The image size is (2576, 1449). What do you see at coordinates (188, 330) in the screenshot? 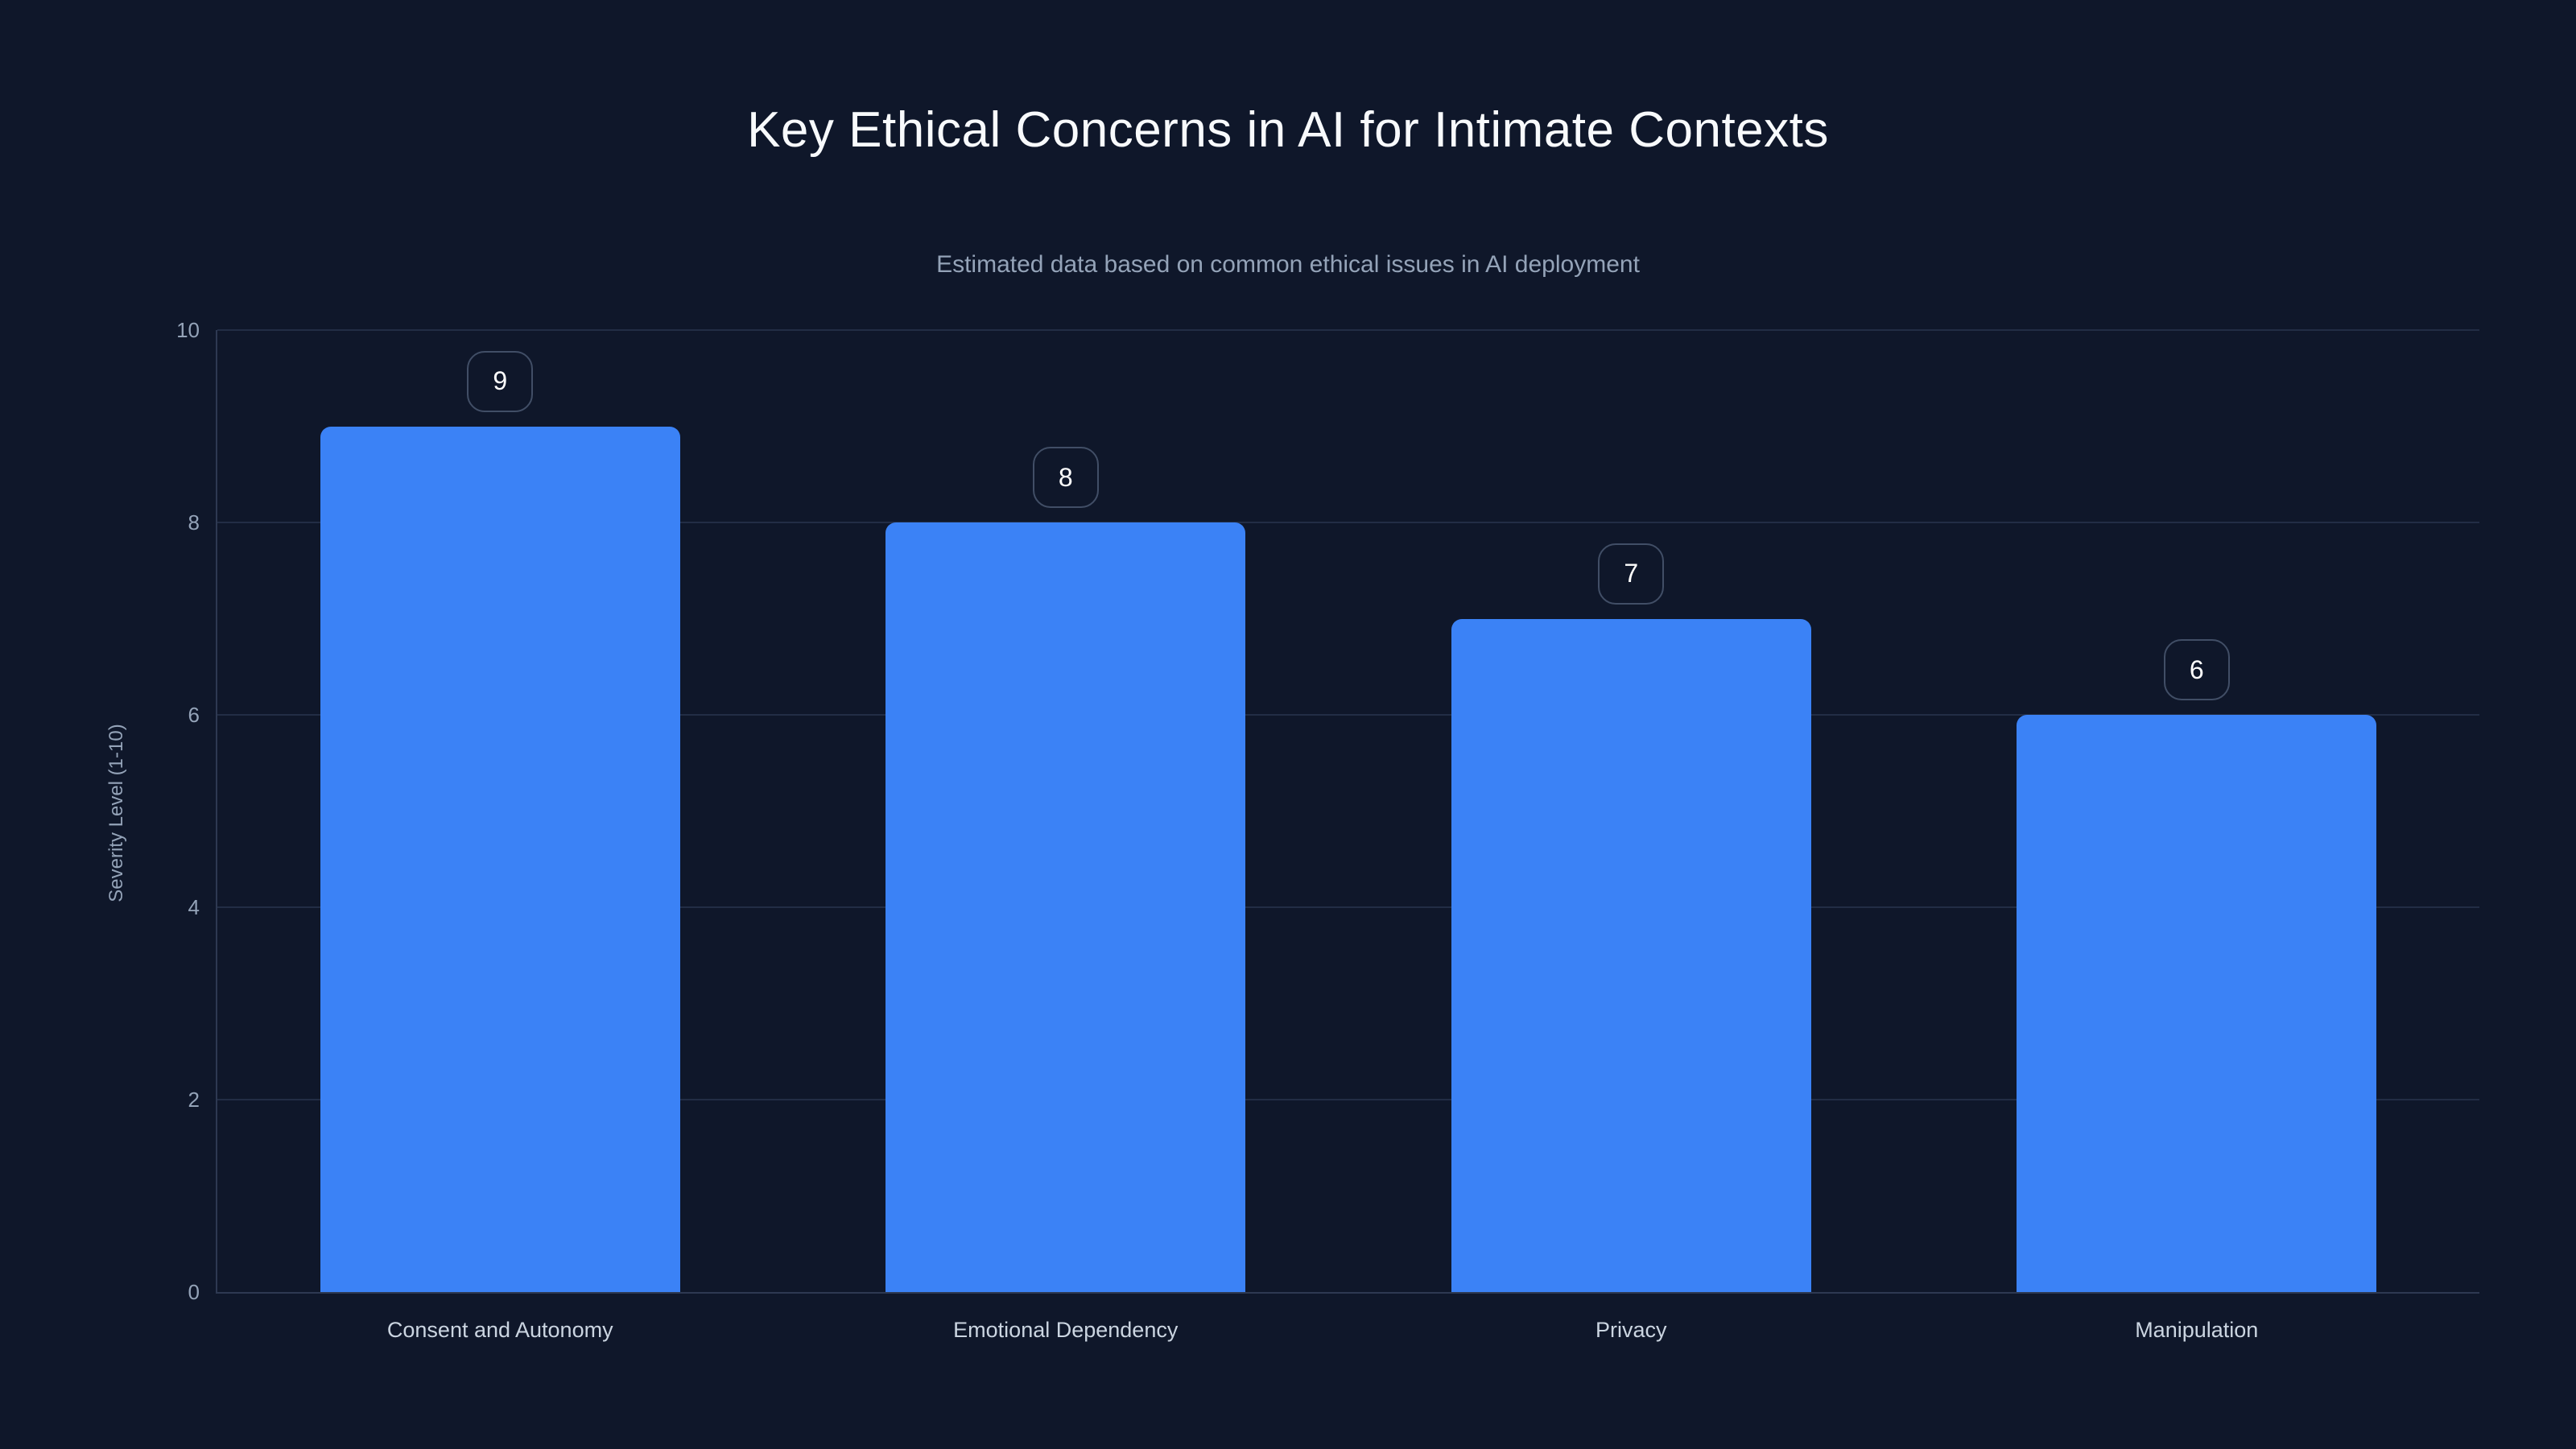
I see `y-tick-10: 10` at bounding box center [188, 330].